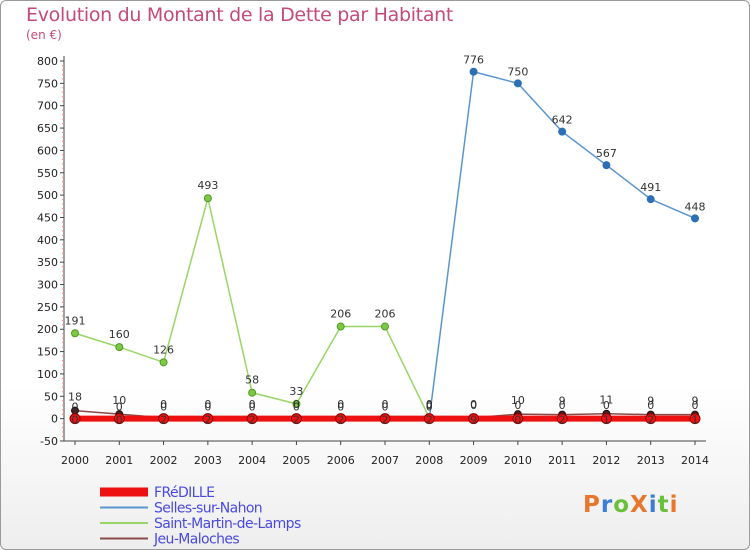  I want to click on y-tick-label: -50, so click(49, 441).